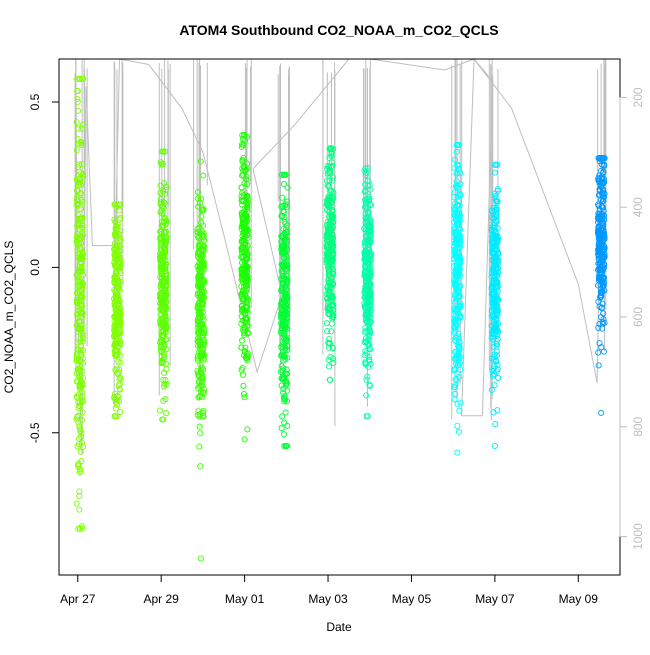 Image resolution: width=650 pixels, height=655 pixels. Describe the element at coordinates (638, 317) in the screenshot. I see `y2-tick-label: 600` at that location.